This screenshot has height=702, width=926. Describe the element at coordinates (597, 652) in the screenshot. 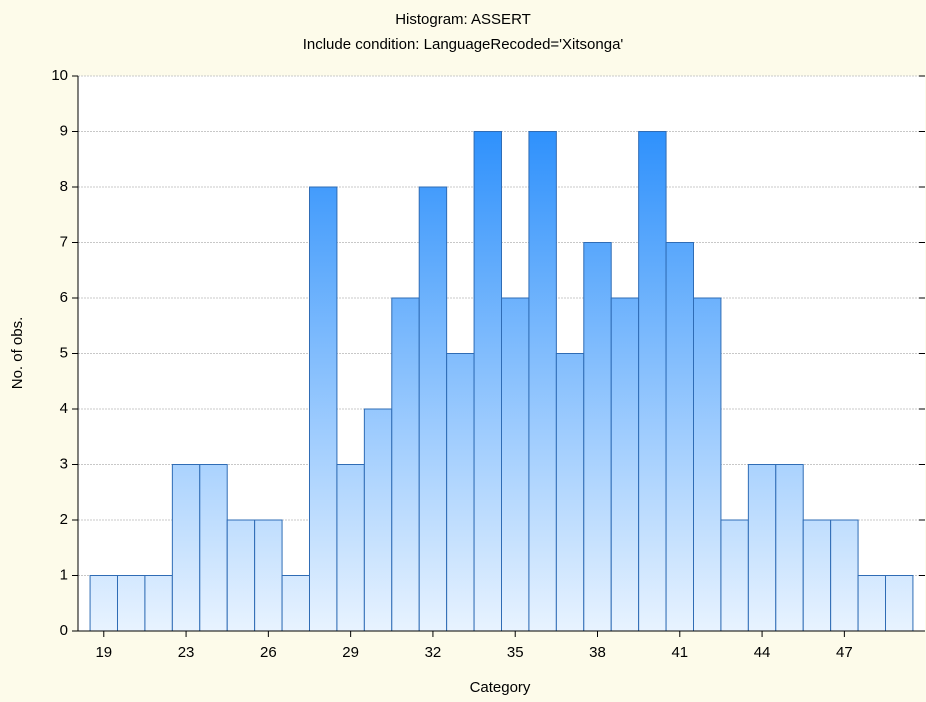

I see `x-tick-label: 38` at that location.